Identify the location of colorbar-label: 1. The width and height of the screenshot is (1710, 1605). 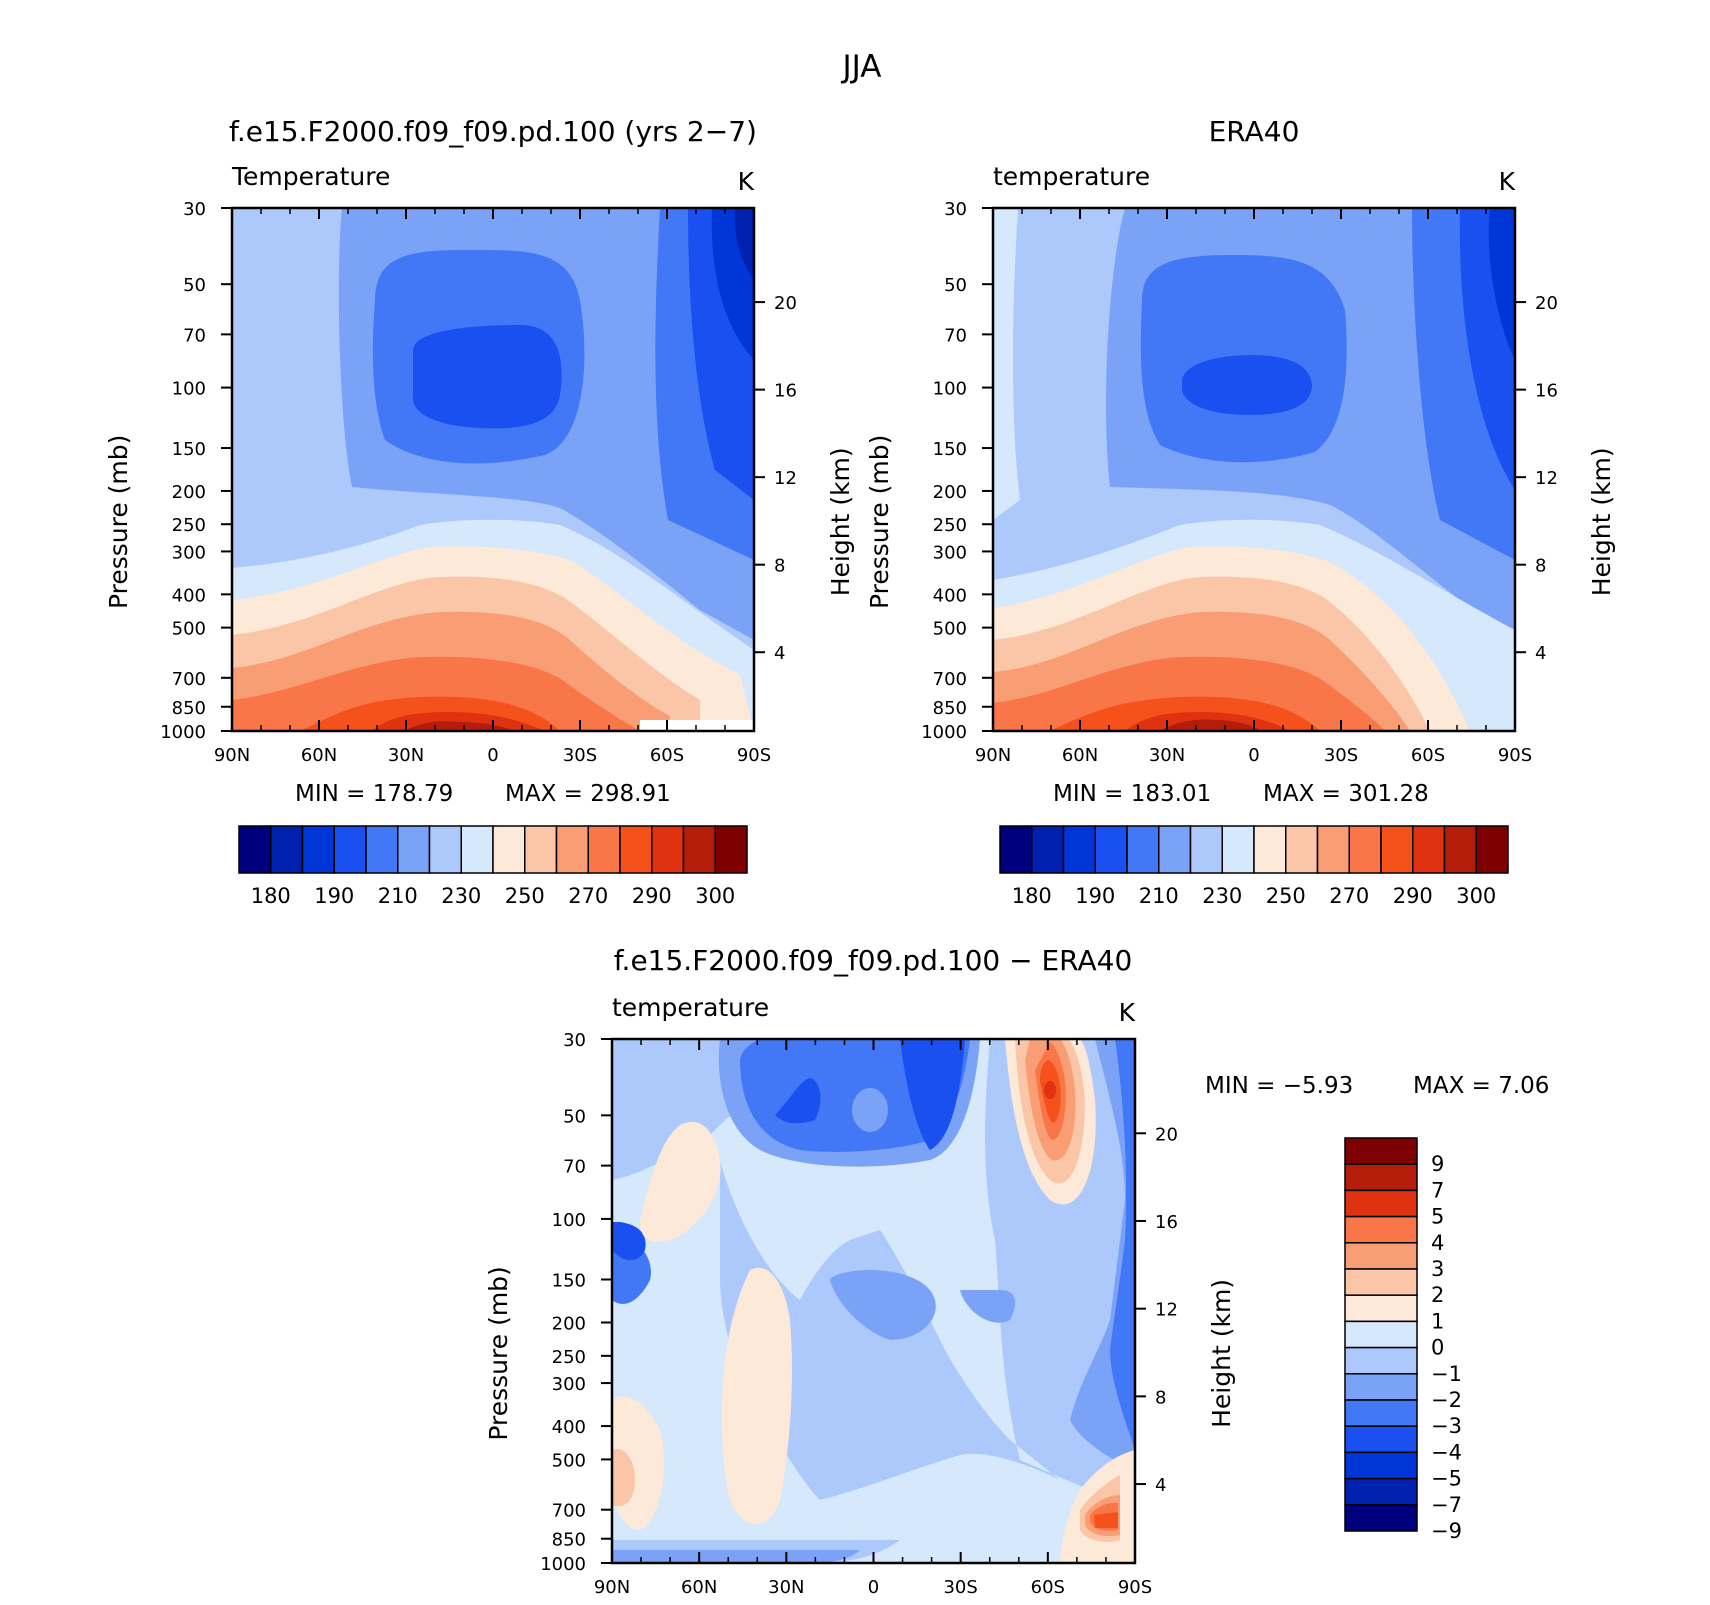
(1437, 1321).